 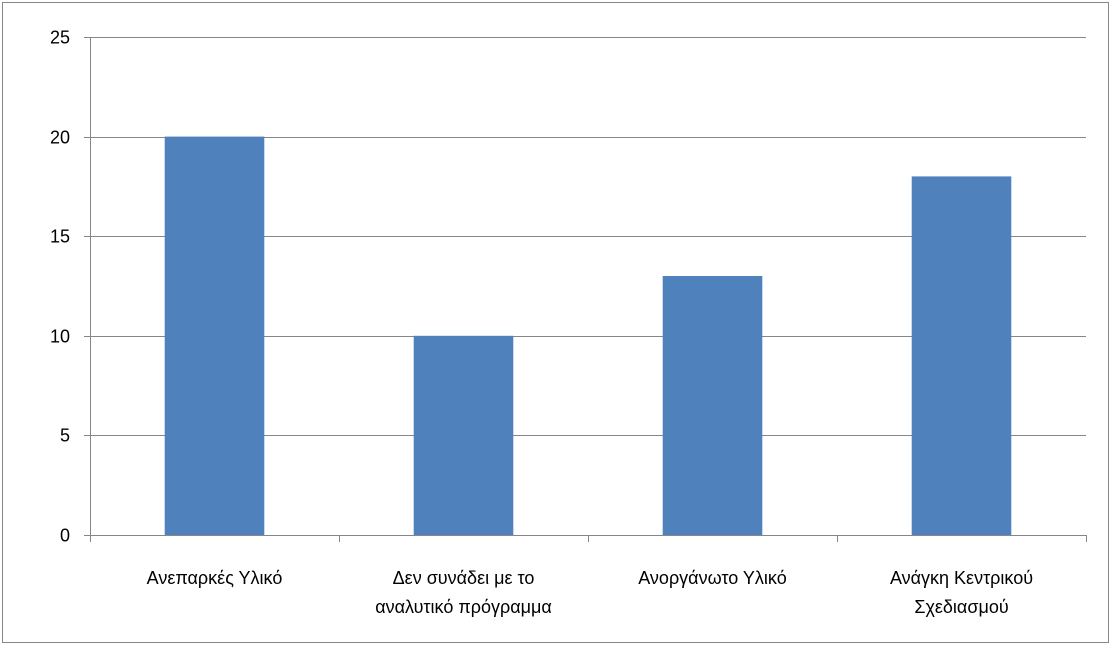 I want to click on y-tick-label: 15, so click(x=60, y=237).